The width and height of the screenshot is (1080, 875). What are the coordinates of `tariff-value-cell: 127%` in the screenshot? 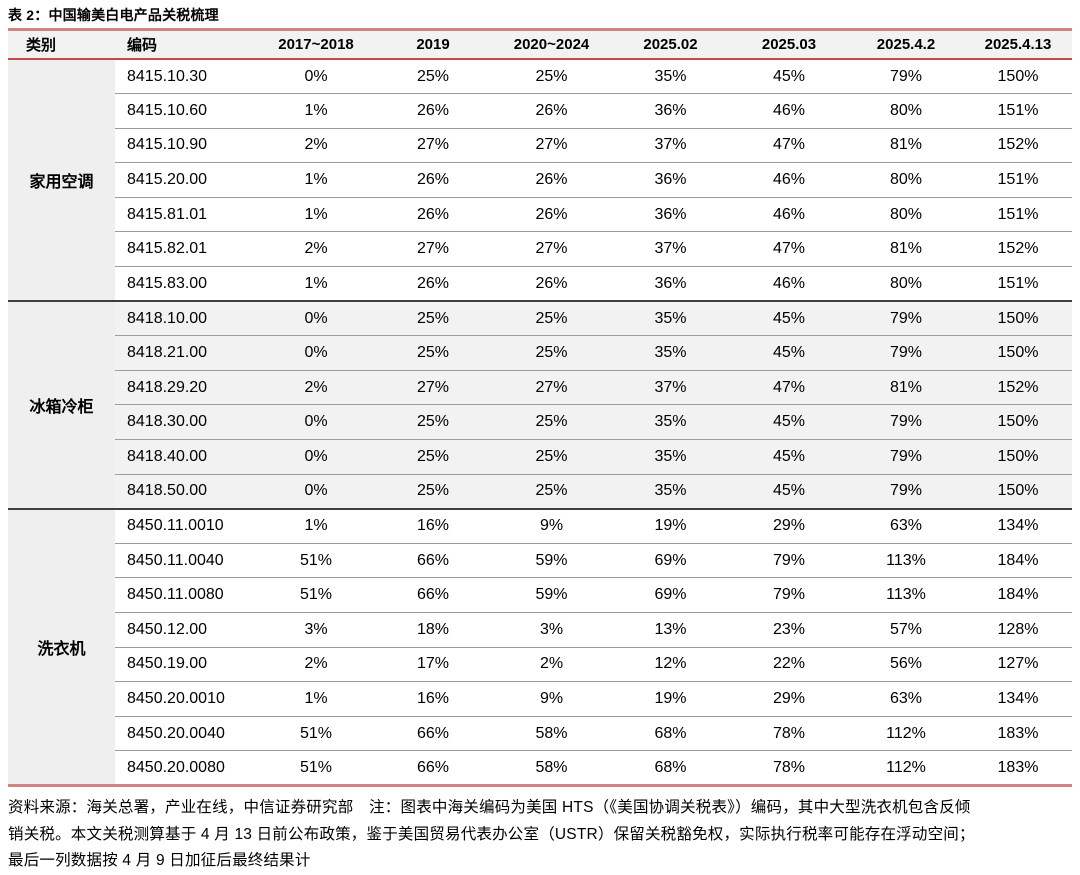 It's located at (1018, 665).